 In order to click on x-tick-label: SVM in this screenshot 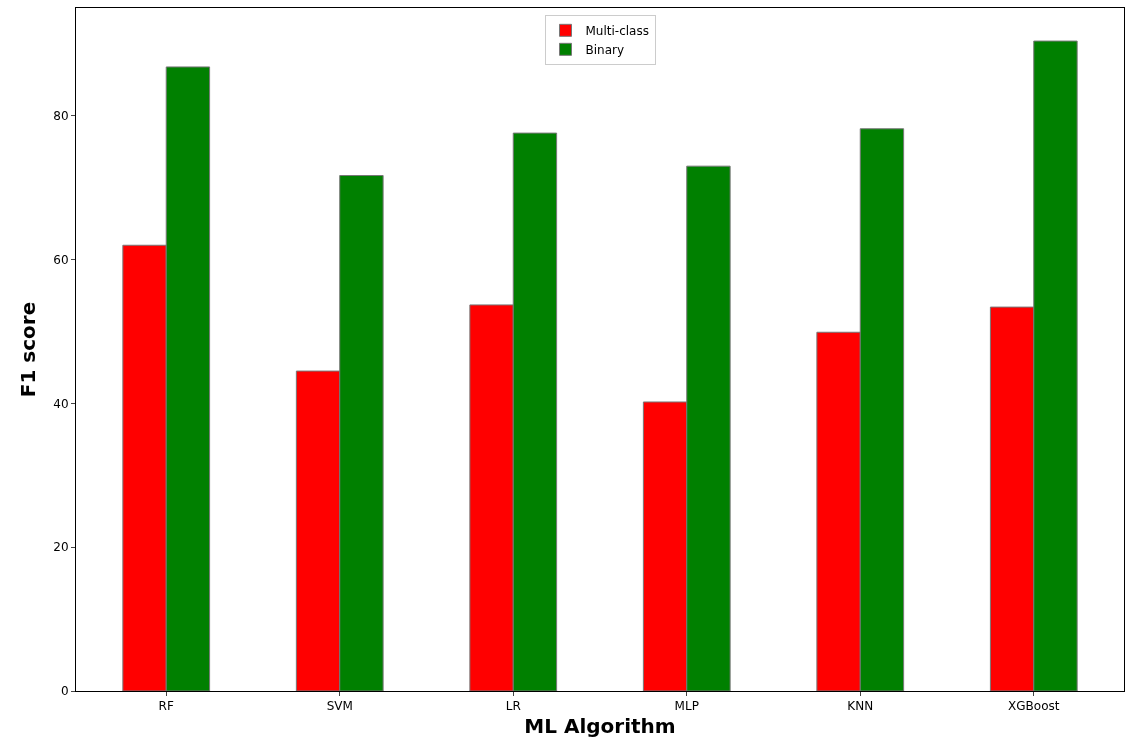, I will do `click(339, 706)`.